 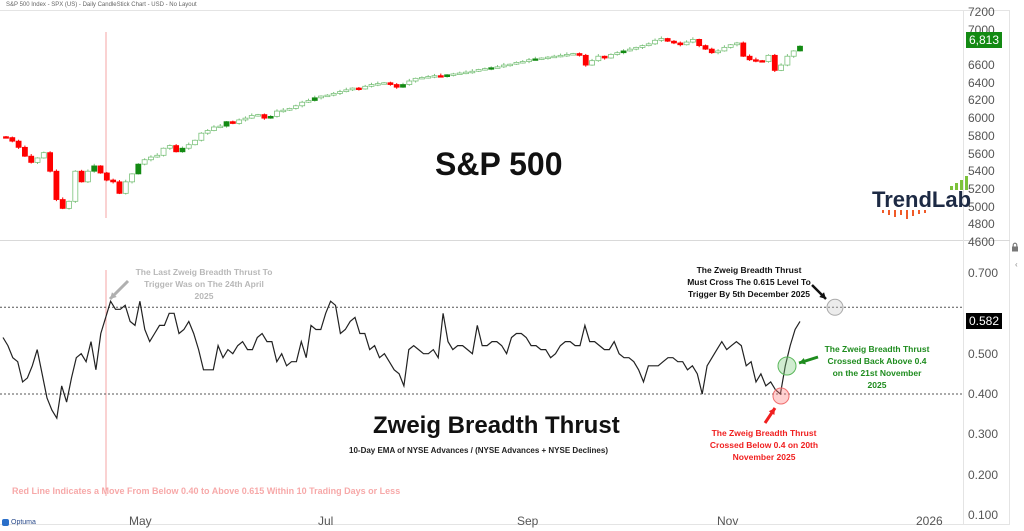 What do you see at coordinates (984, 321) in the screenshot?
I see `last-zbt-value-tag: 0.582` at bounding box center [984, 321].